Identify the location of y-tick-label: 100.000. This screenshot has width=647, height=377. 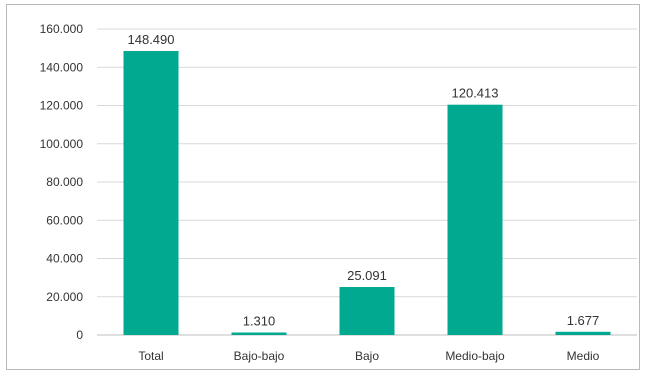
(62, 144).